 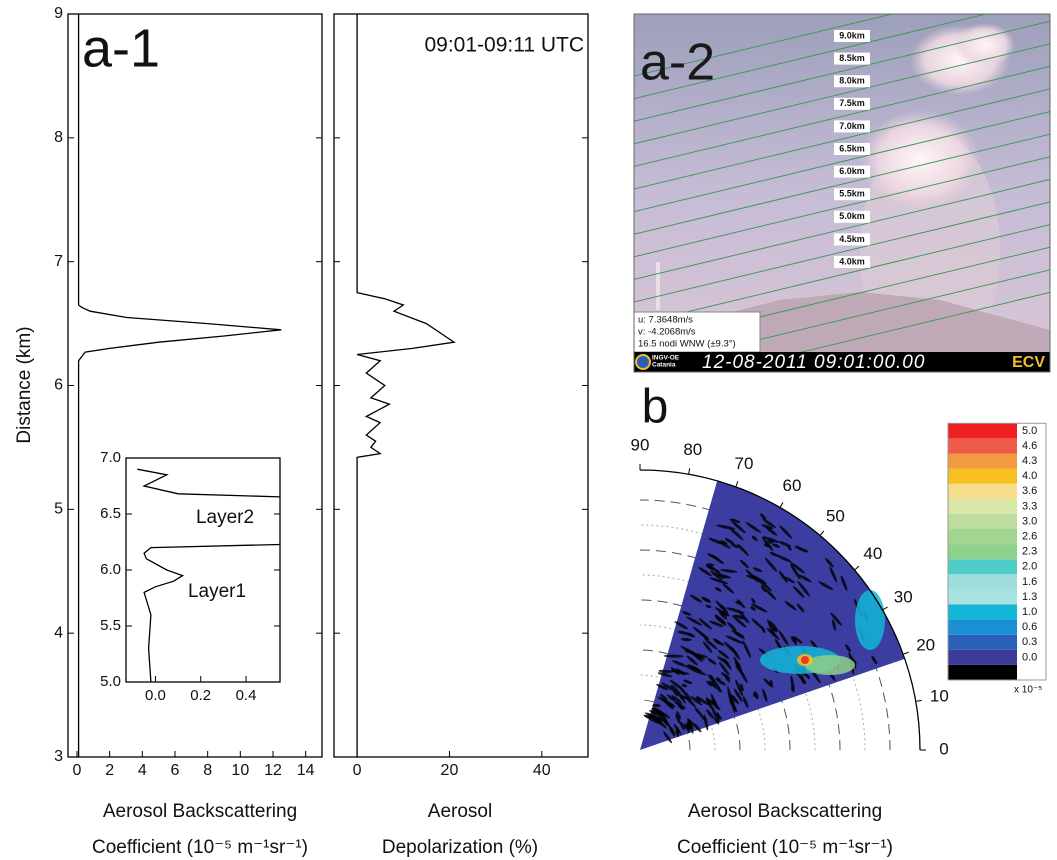 What do you see at coordinates (697, 332) in the screenshot?
I see `info-box` at bounding box center [697, 332].